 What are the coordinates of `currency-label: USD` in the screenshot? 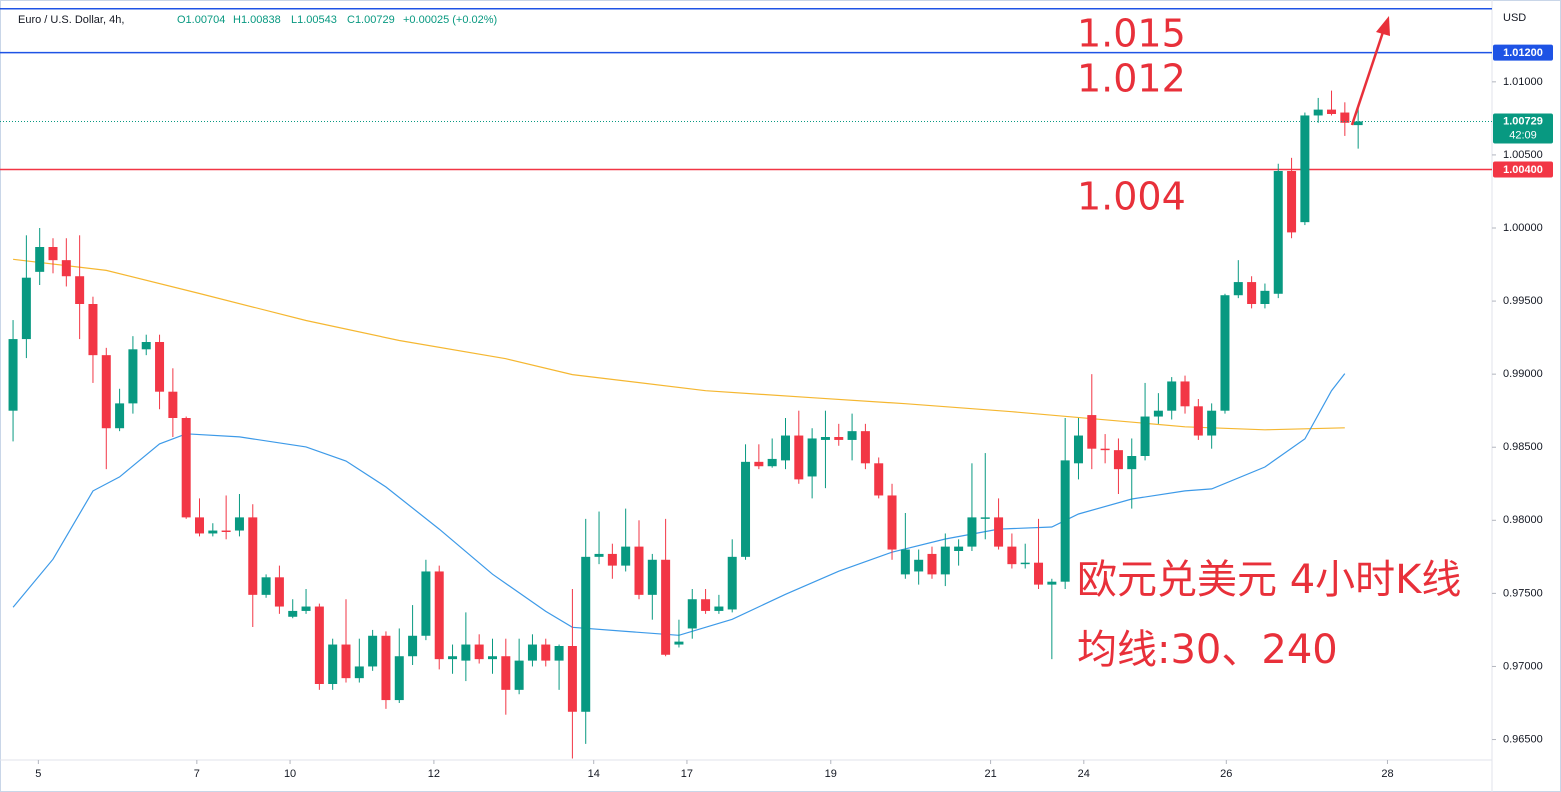 It's located at (1514, 18).